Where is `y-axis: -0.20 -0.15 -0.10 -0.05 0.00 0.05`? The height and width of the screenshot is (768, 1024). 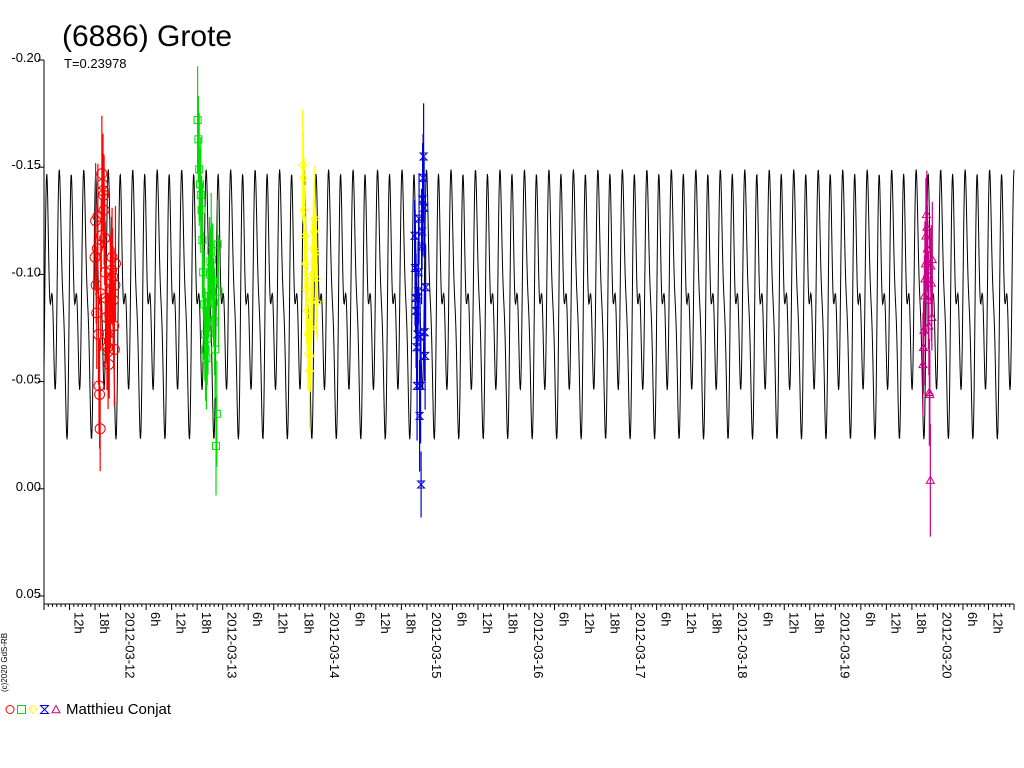
y-axis: -0.20 -0.15 -0.10 -0.05 0.00 0.05 is located at coordinates (28, 327).